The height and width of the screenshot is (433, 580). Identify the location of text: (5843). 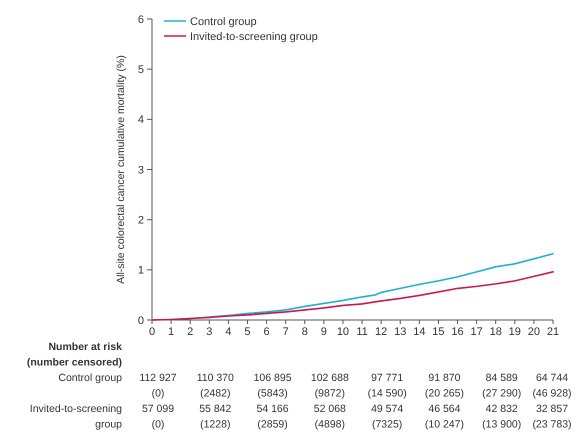
(272, 394).